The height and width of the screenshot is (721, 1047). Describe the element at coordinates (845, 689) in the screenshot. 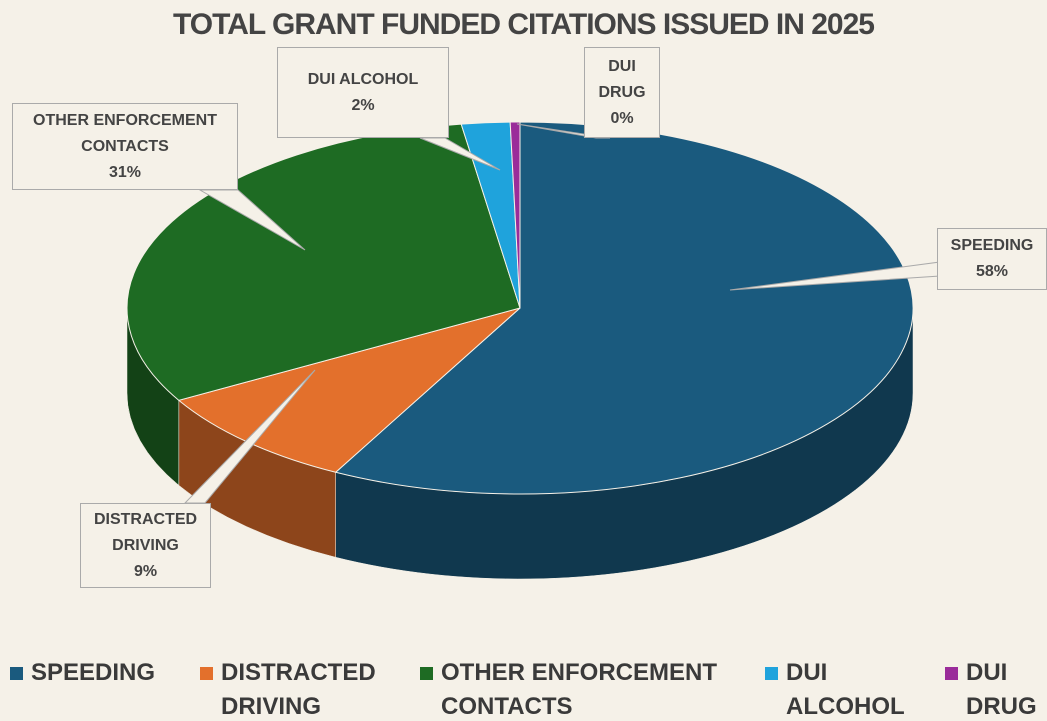

I see `legend-label: DUI ALCOHOL` at that location.